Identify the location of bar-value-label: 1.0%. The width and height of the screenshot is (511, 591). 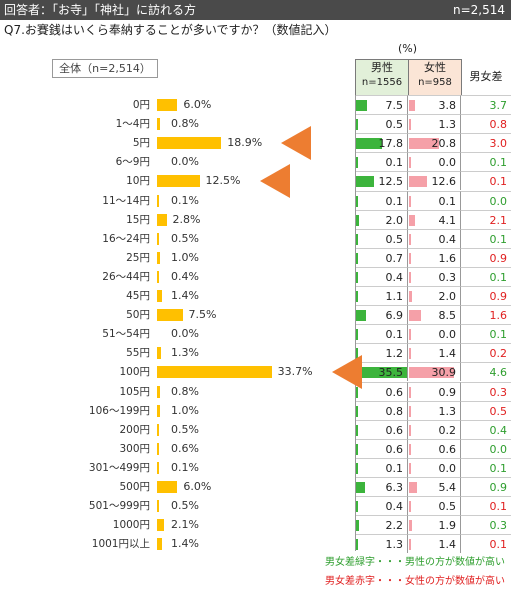
(185, 257).